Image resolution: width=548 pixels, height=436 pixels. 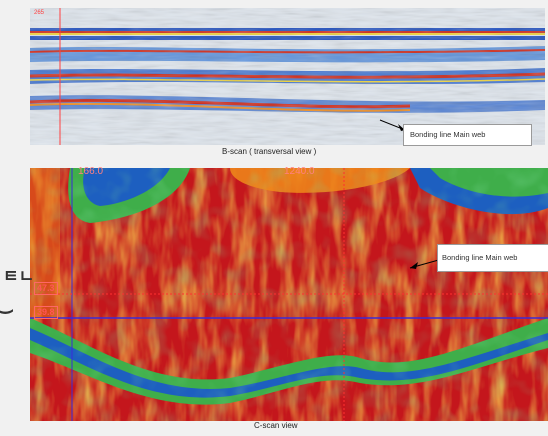 What do you see at coordinates (19, 276) in the screenshot?
I see `sidebar-mark-upper: ㅌㄴ` at bounding box center [19, 276].